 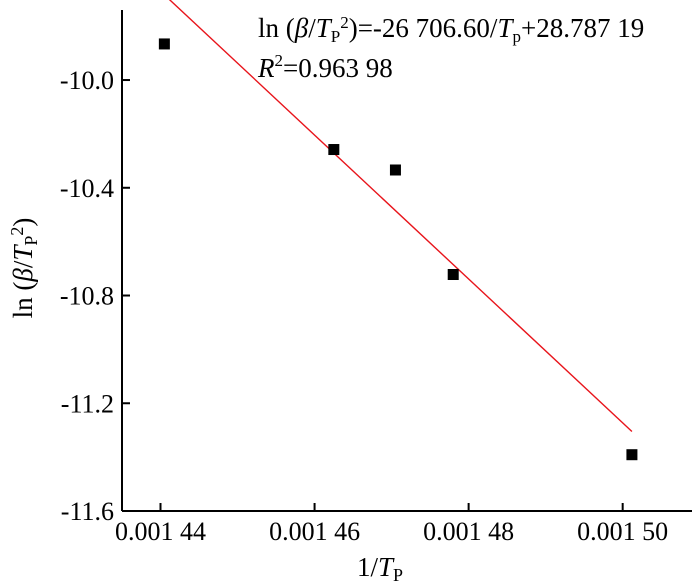 I want to click on y-tick-label: -10.4, so click(x=87, y=188).